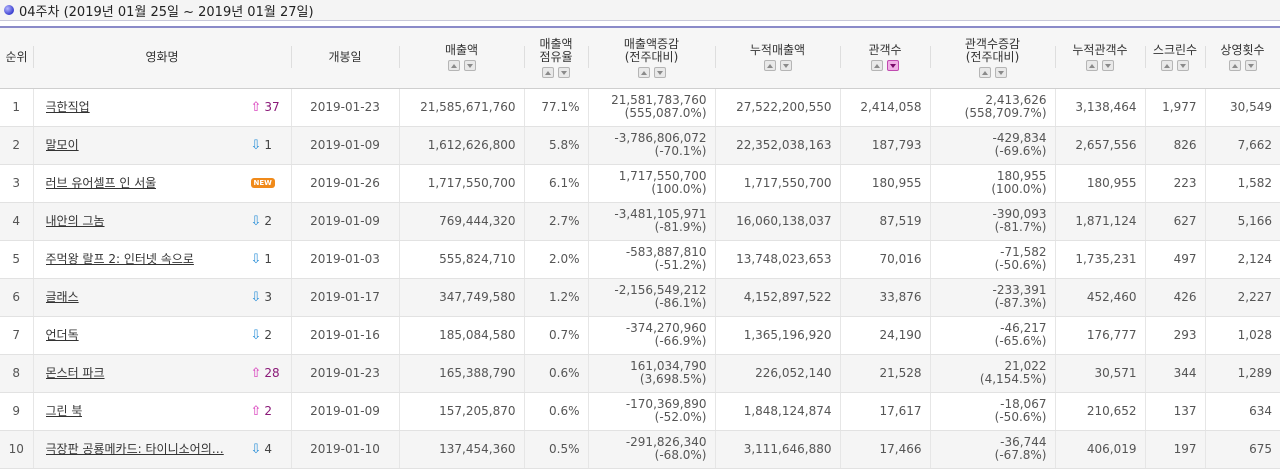 Image resolution: width=1280 pixels, height=473 pixels. Describe the element at coordinates (1023, 442) in the screenshot. I see `audience-diff-value: -36,744` at that location.